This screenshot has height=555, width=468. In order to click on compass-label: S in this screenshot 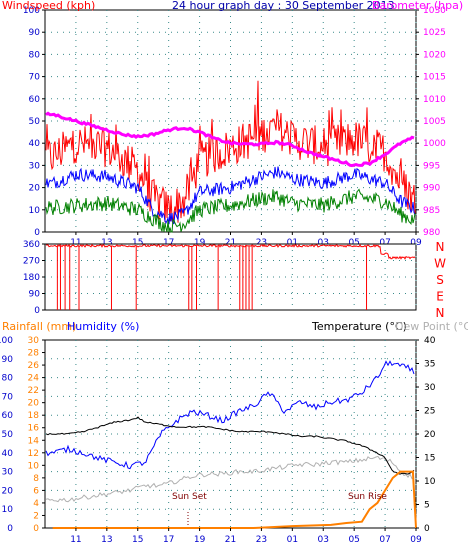, I will do `click(440, 280)`.